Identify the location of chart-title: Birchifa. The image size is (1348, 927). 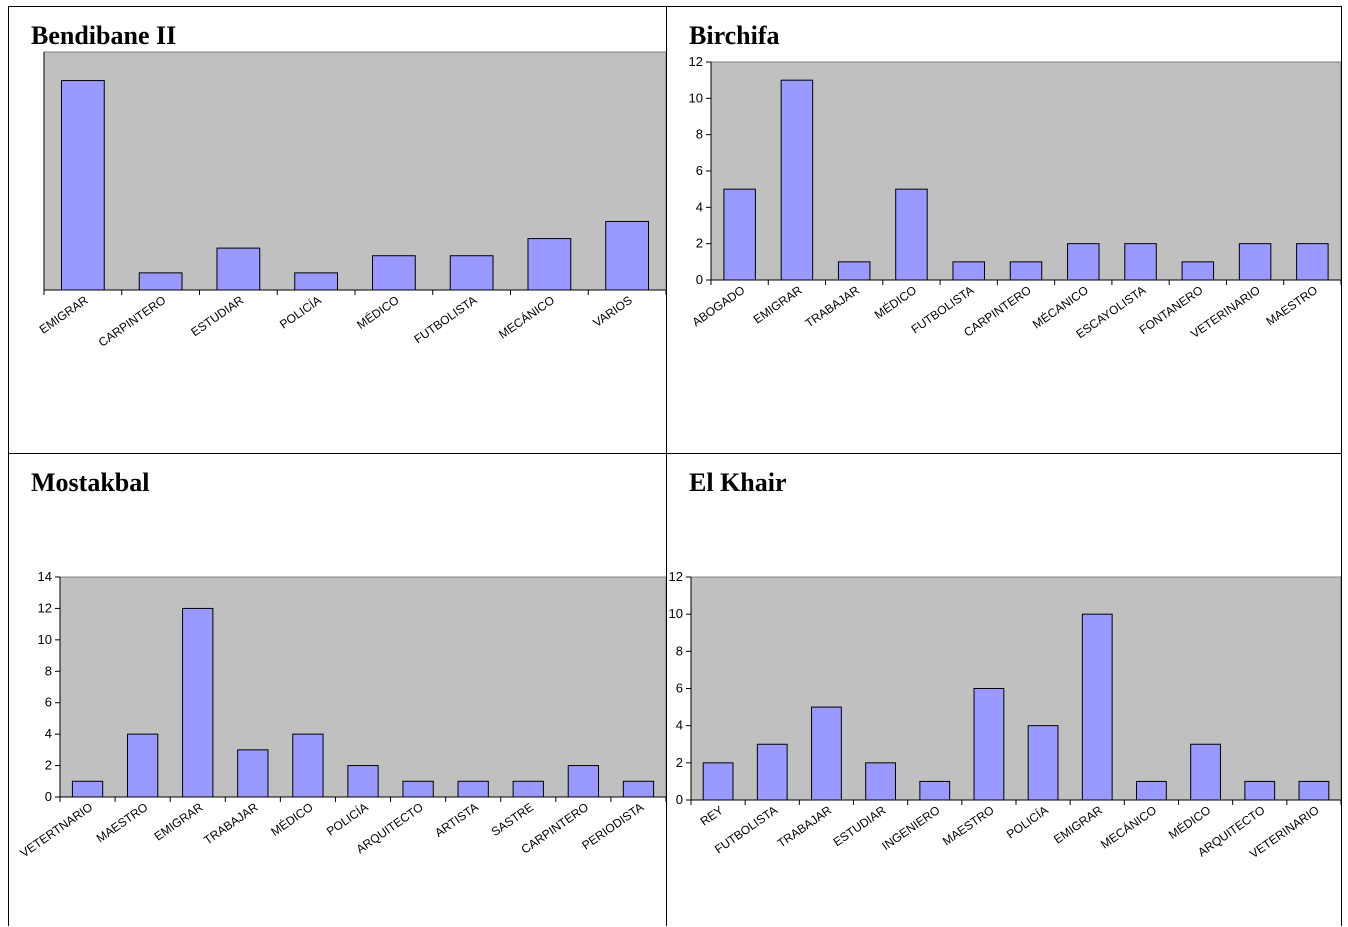
(734, 35).